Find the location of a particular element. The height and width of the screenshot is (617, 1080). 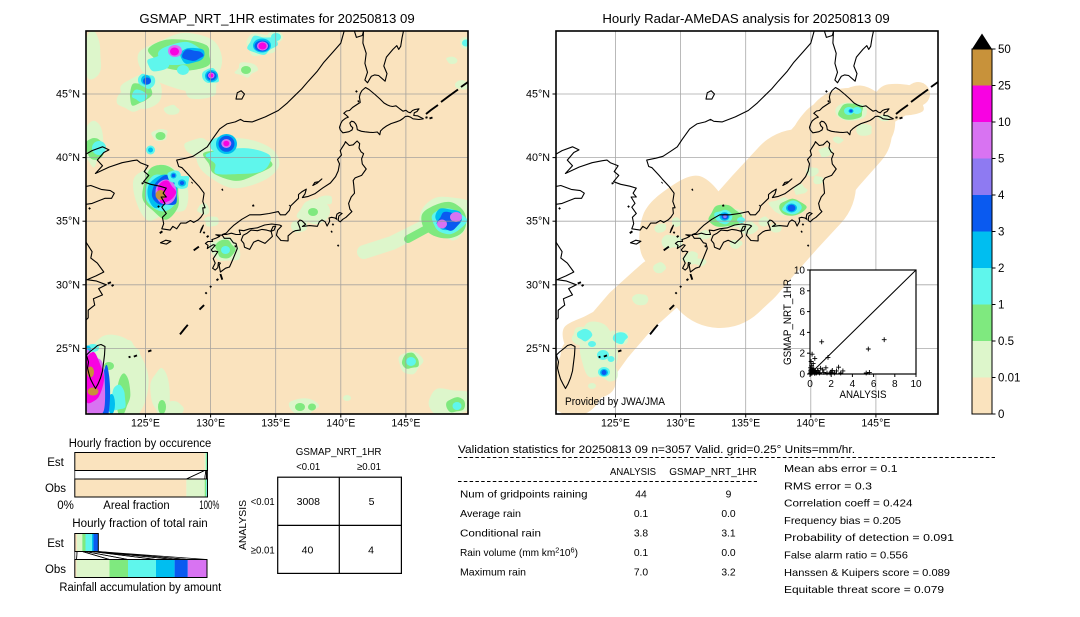

svg-text: 3008 is located at coordinates (309, 502).